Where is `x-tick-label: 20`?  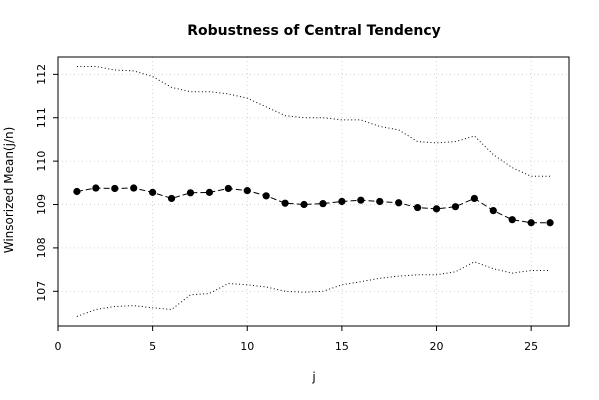 x-tick-label: 20 is located at coordinates (437, 346).